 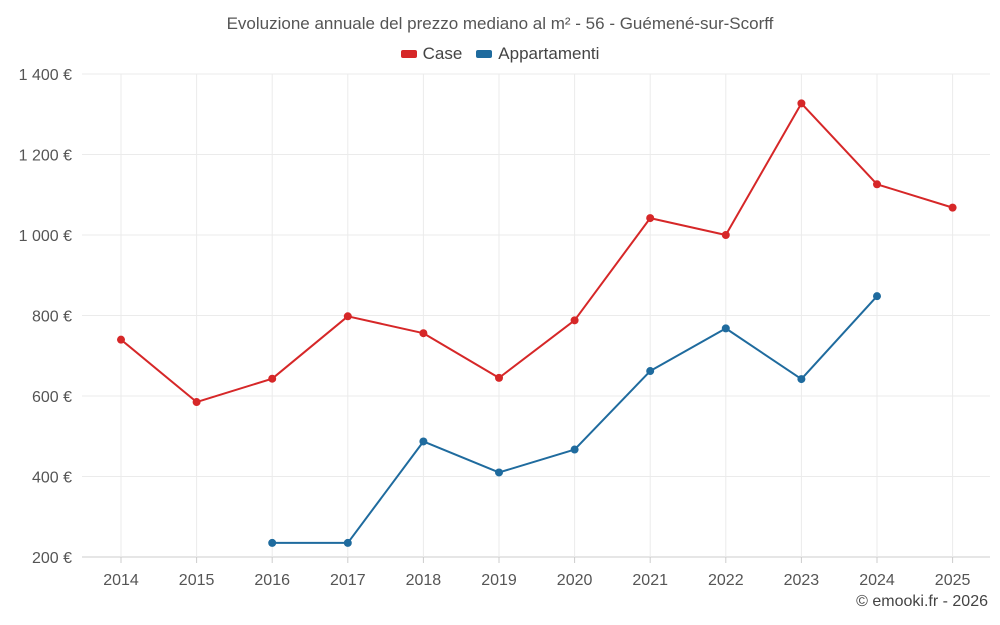 What do you see at coordinates (347, 316) in the screenshot?
I see `data-point-case-2017` at bounding box center [347, 316].